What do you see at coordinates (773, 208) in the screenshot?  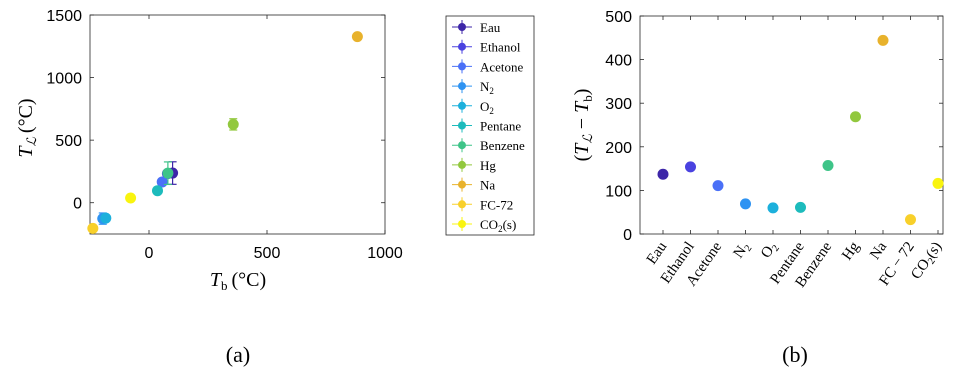 I see `point-b-O2` at bounding box center [773, 208].